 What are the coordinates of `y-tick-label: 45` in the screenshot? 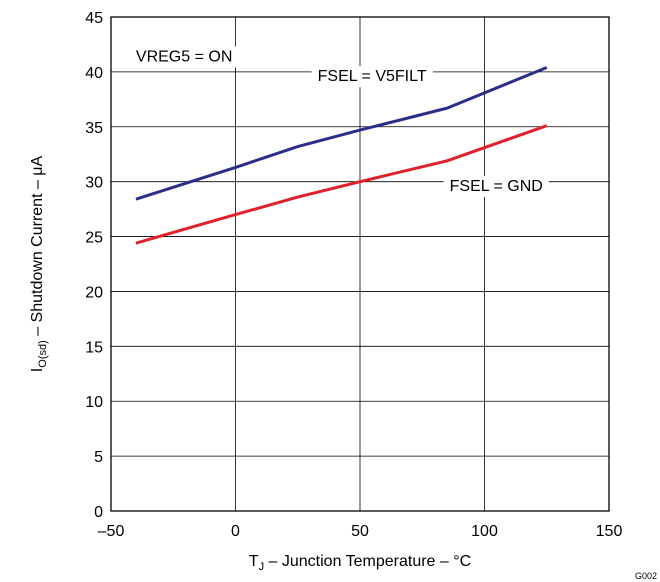 It's located at (94, 18).